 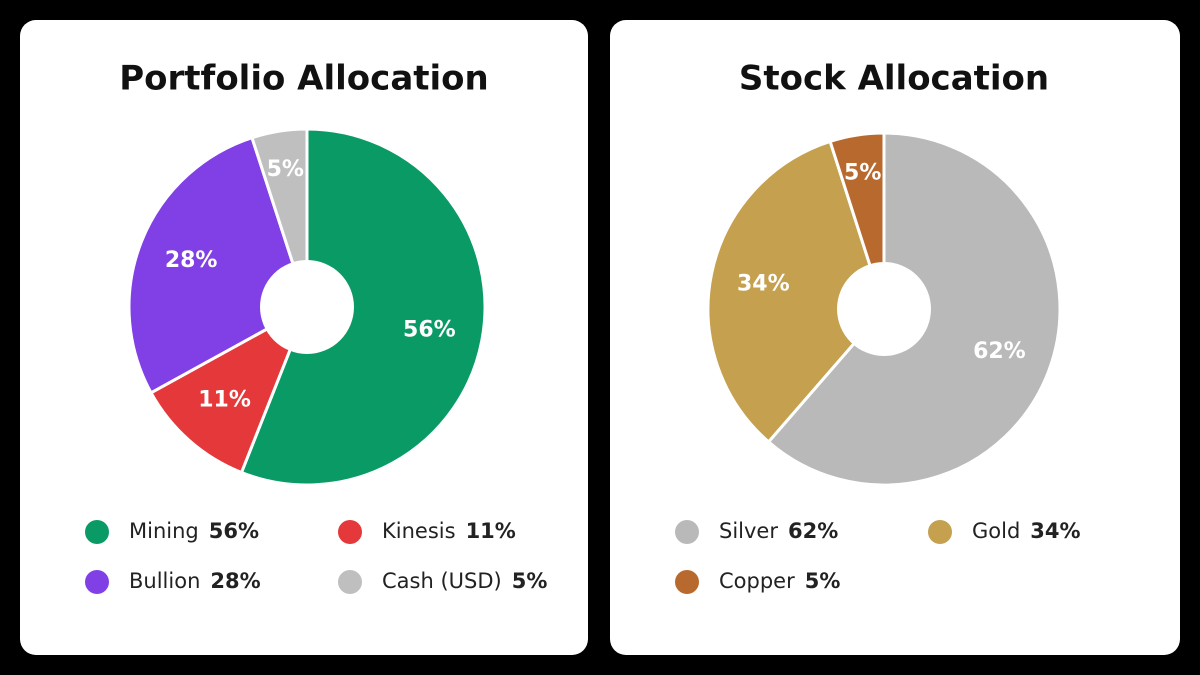 What do you see at coordinates (894, 79) in the screenshot?
I see `chart-title: Stock Allocation` at bounding box center [894, 79].